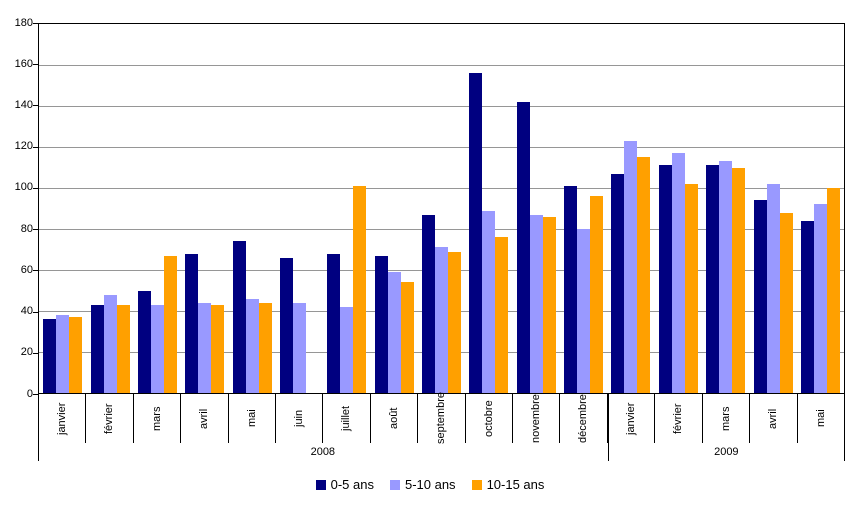 This screenshot has width=860, height=507. What do you see at coordinates (23, 22) in the screenshot?
I see `y-axis-label-180: 180` at bounding box center [23, 22].